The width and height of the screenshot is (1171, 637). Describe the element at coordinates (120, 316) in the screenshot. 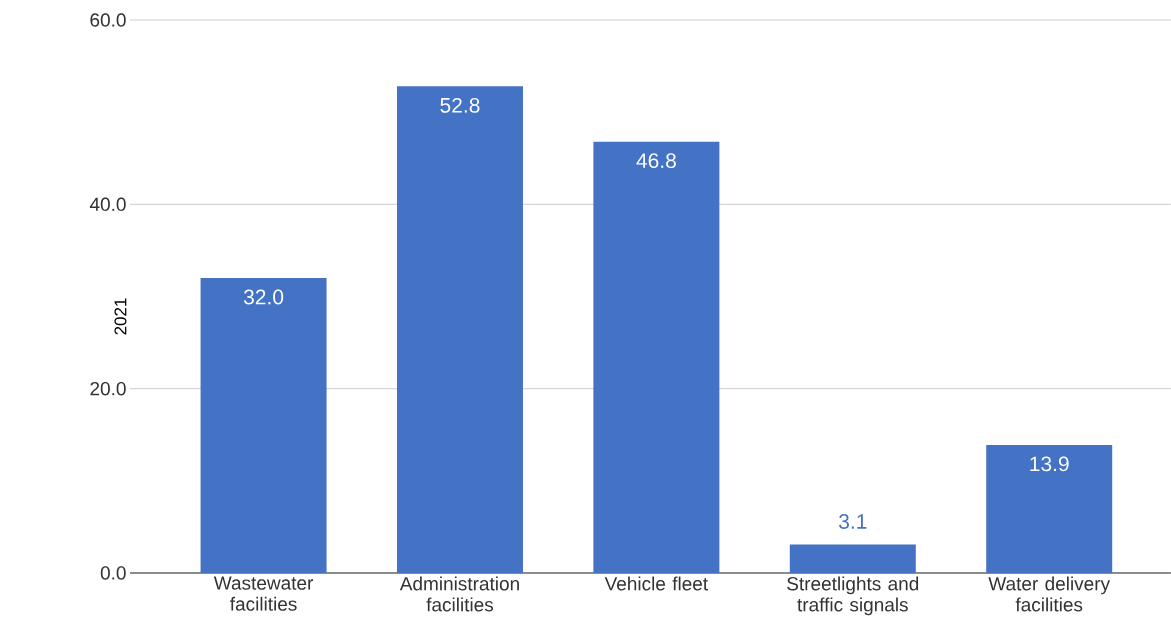

I see `y-axis-title: 2021` at that location.